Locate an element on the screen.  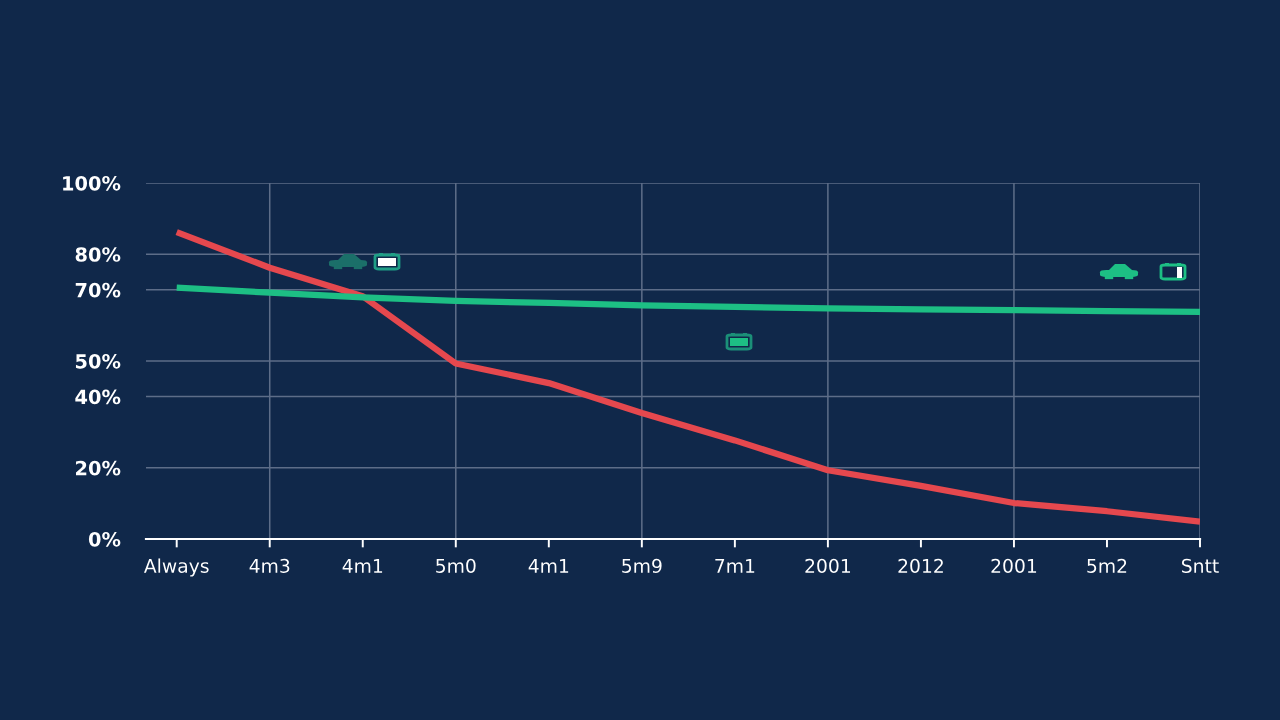
x-tick-label: 5m0 is located at coordinates (456, 565).